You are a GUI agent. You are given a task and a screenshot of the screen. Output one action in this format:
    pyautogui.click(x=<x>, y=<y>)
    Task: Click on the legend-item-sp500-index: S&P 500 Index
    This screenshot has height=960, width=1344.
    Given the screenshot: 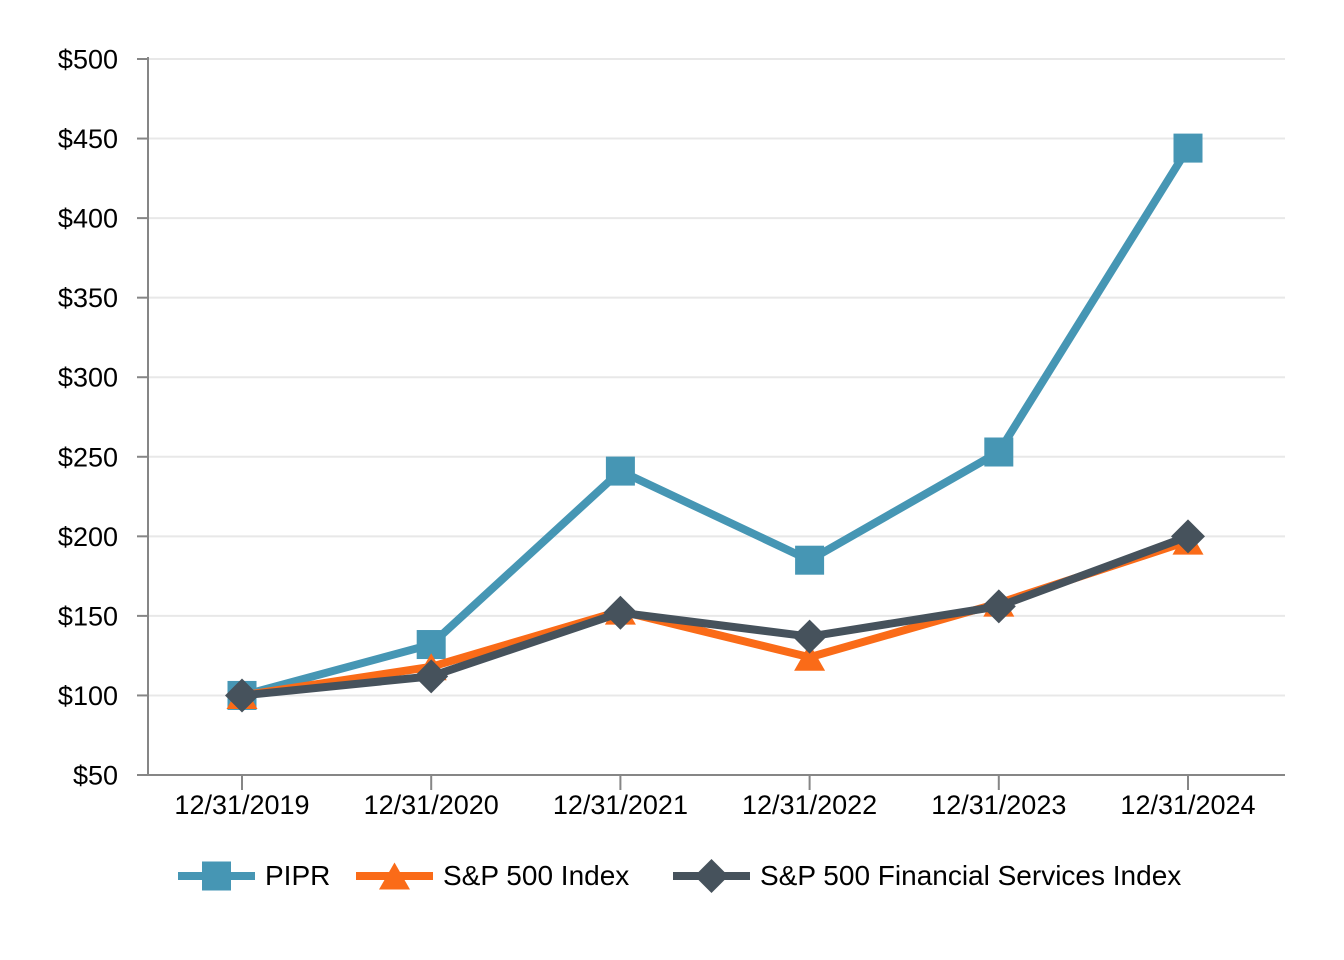 What is the action you would take?
    pyautogui.click(x=492, y=876)
    